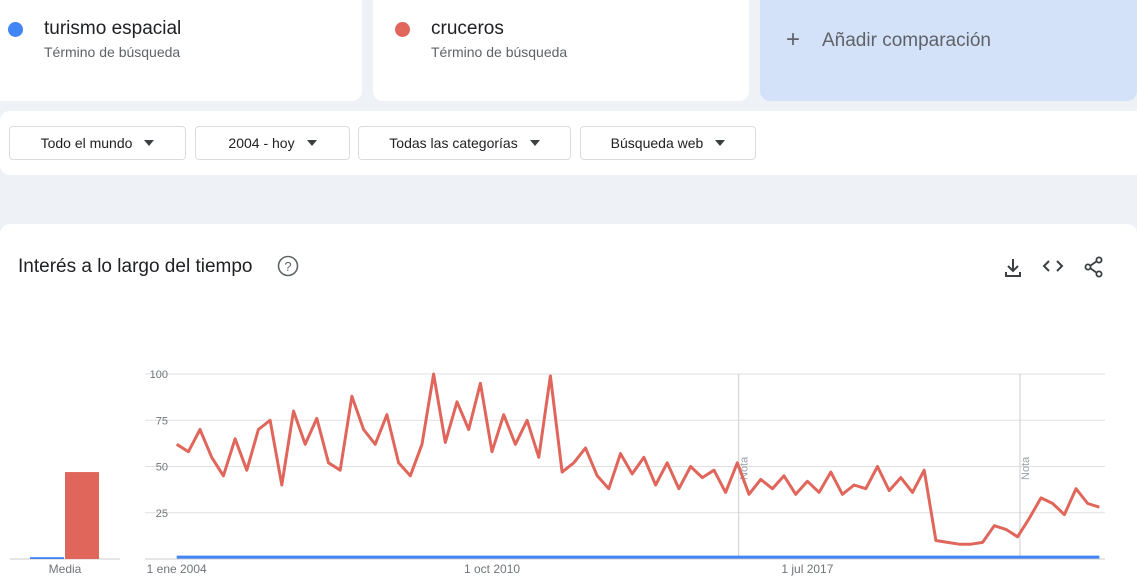 This screenshot has height=588, width=1137. Describe the element at coordinates (86, 143) in the screenshot. I see `filter-label: Todo el mundo` at that location.